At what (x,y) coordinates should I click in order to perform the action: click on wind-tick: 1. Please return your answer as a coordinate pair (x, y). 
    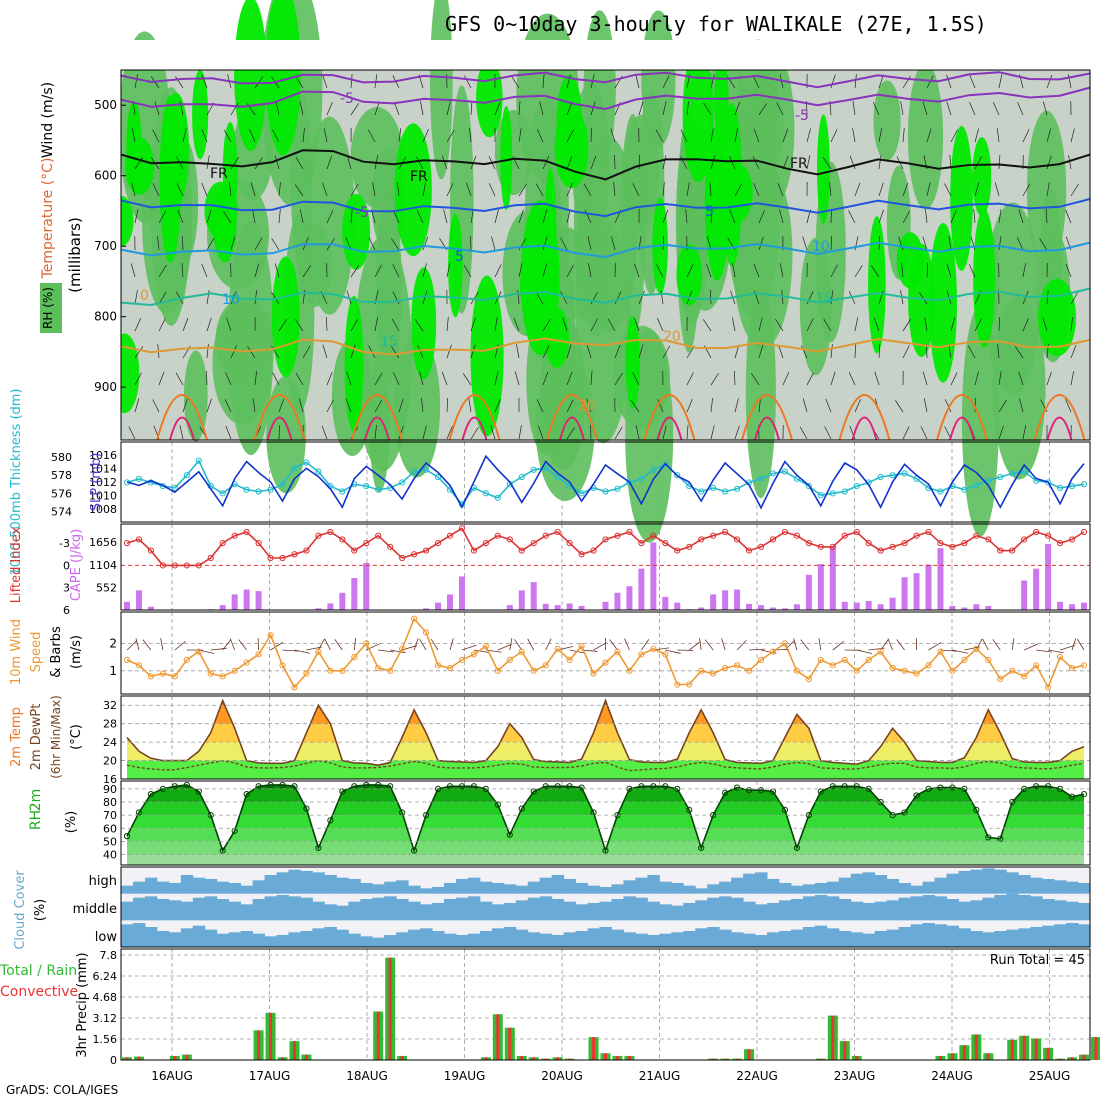
    Looking at the image, I should click on (113, 671).